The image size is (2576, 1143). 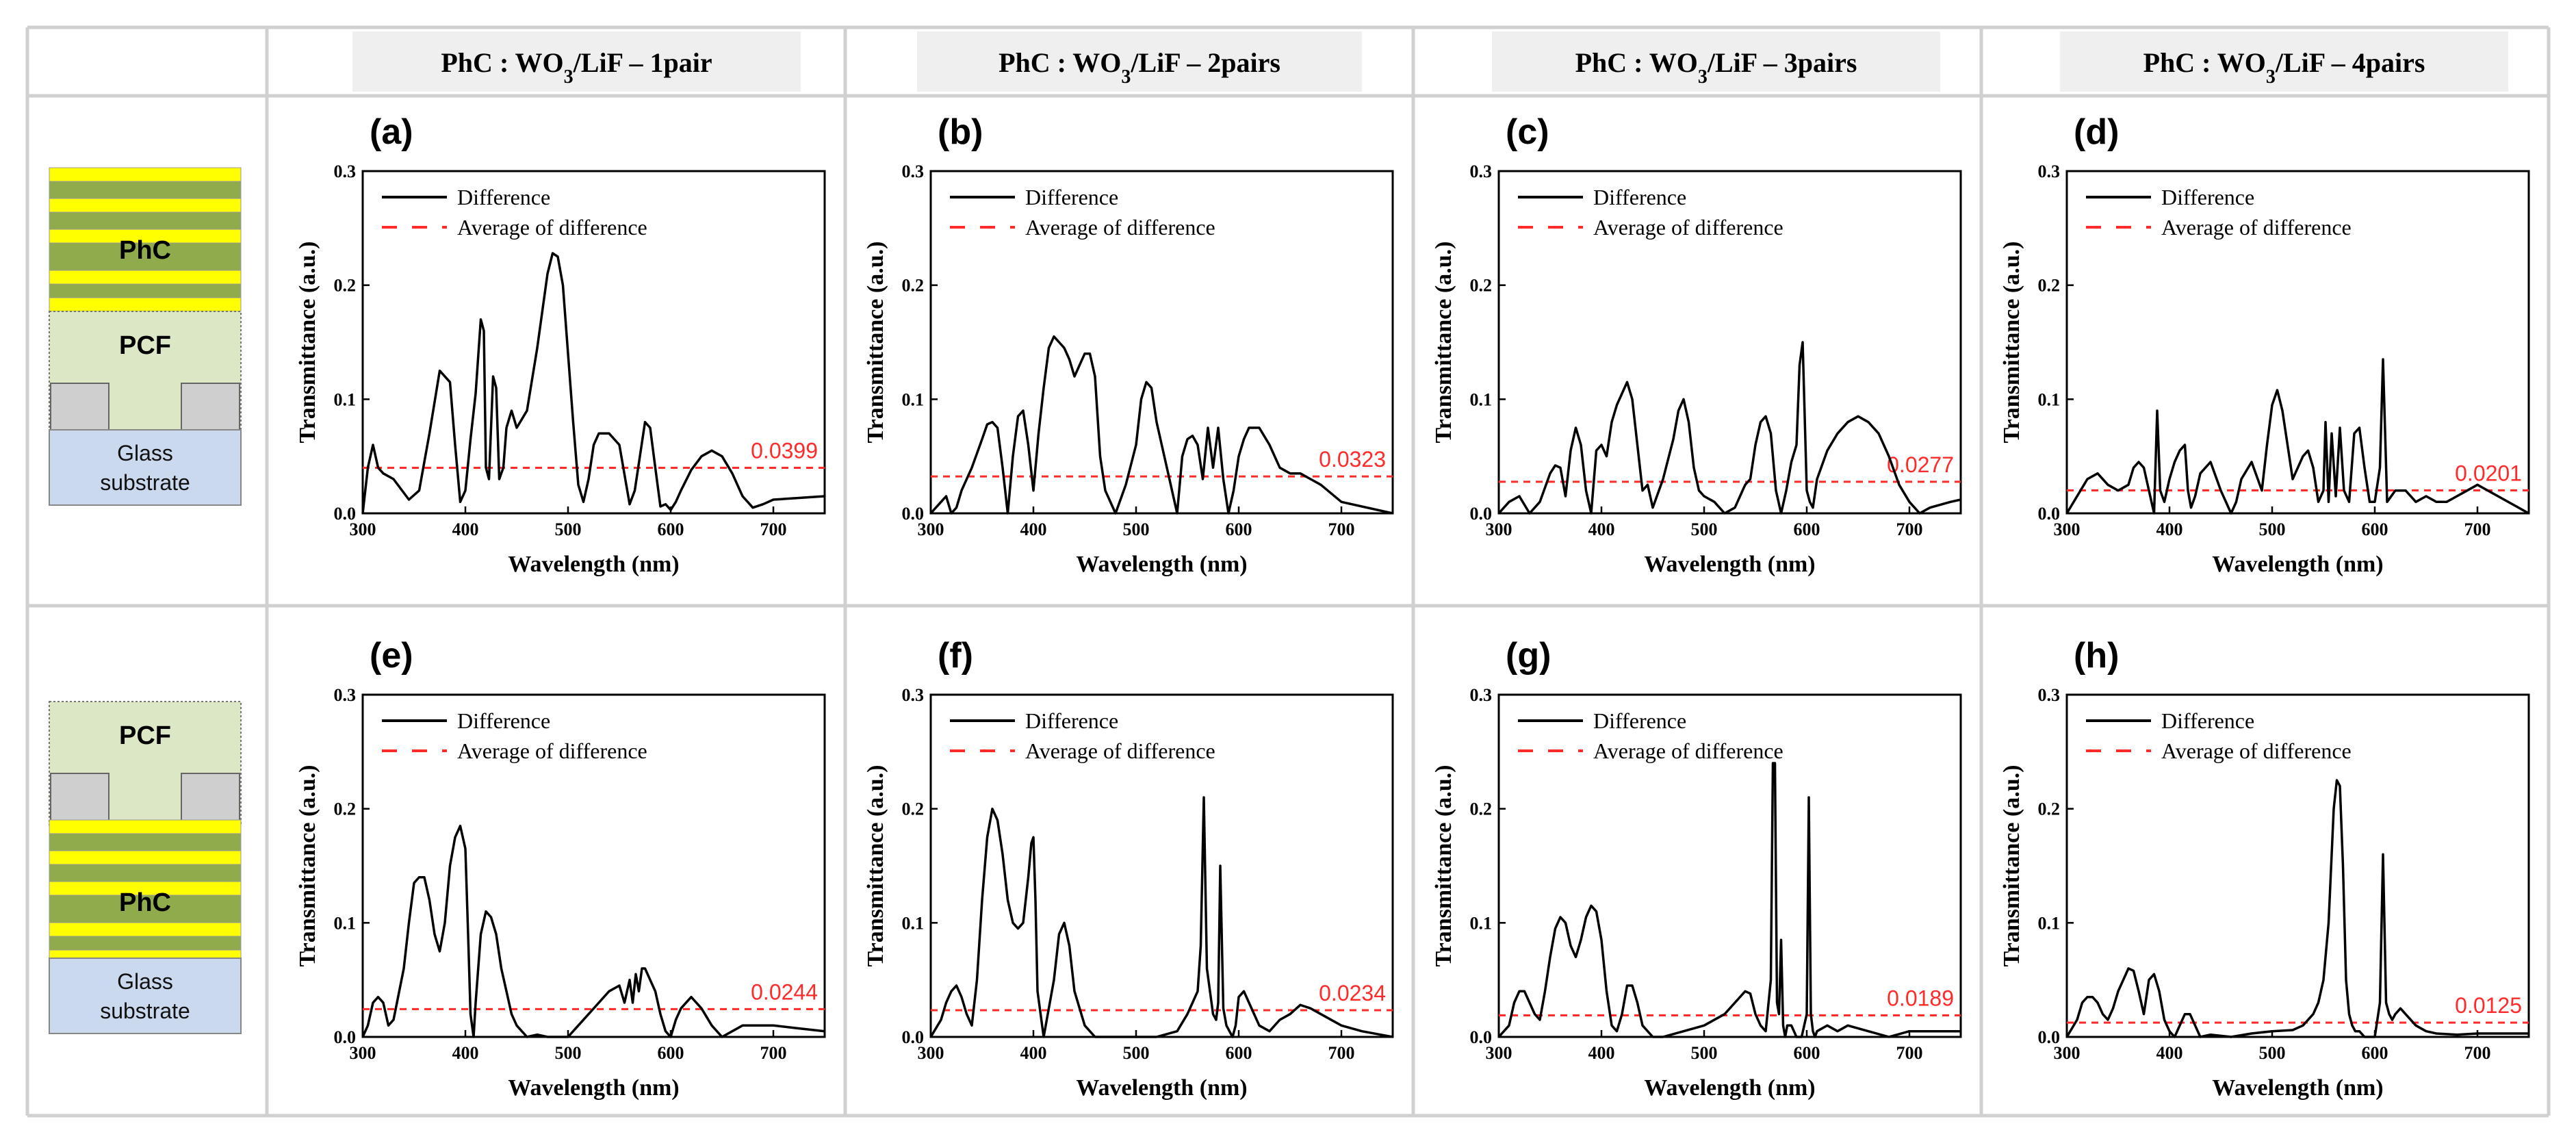 I want to click on average-value-label: 0.0125, so click(x=2488, y=1005).